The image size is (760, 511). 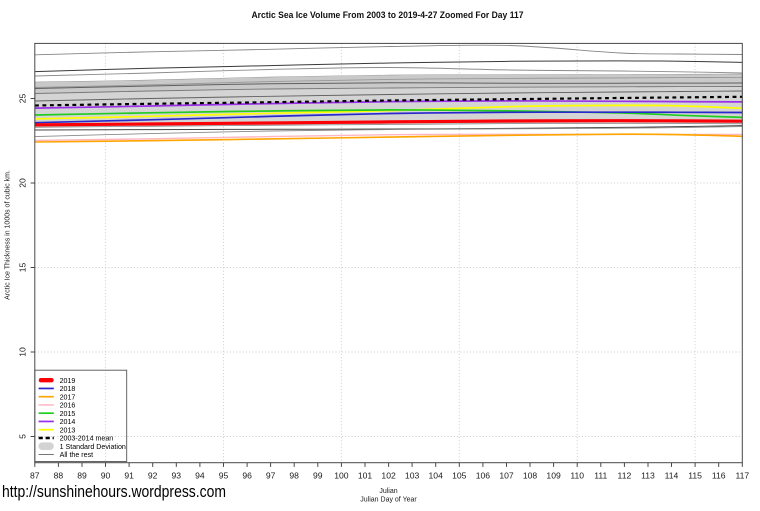 I want to click on svg-text: 112, so click(x=625, y=476).